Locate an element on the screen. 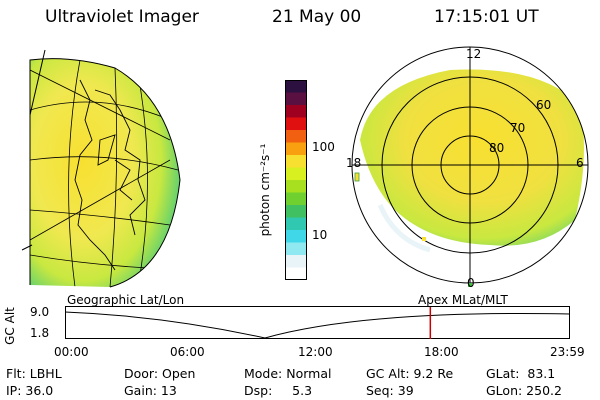  timeline-frame is located at coordinates (317, 322).